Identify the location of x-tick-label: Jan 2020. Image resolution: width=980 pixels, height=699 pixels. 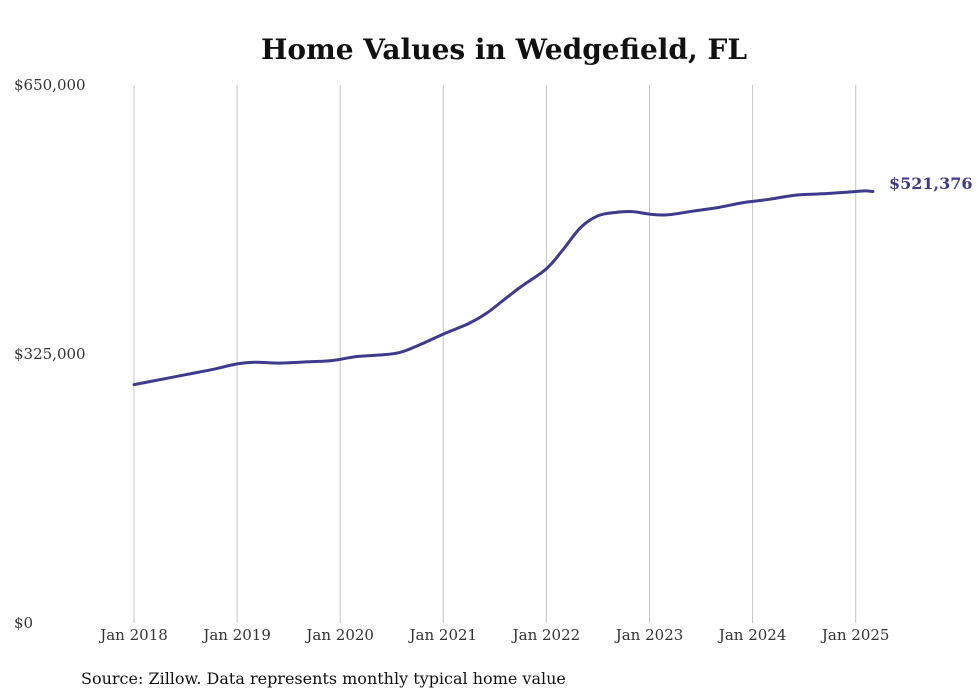
(339, 635).